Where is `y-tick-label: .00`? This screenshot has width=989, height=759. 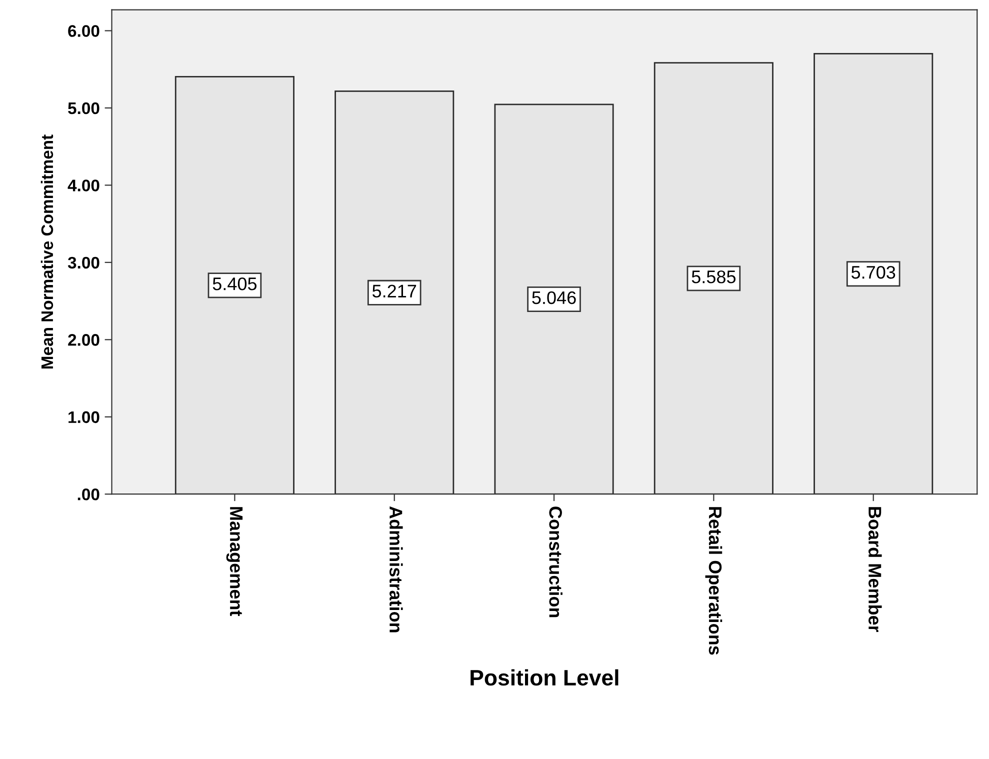
y-tick-label: .00 is located at coordinates (89, 494).